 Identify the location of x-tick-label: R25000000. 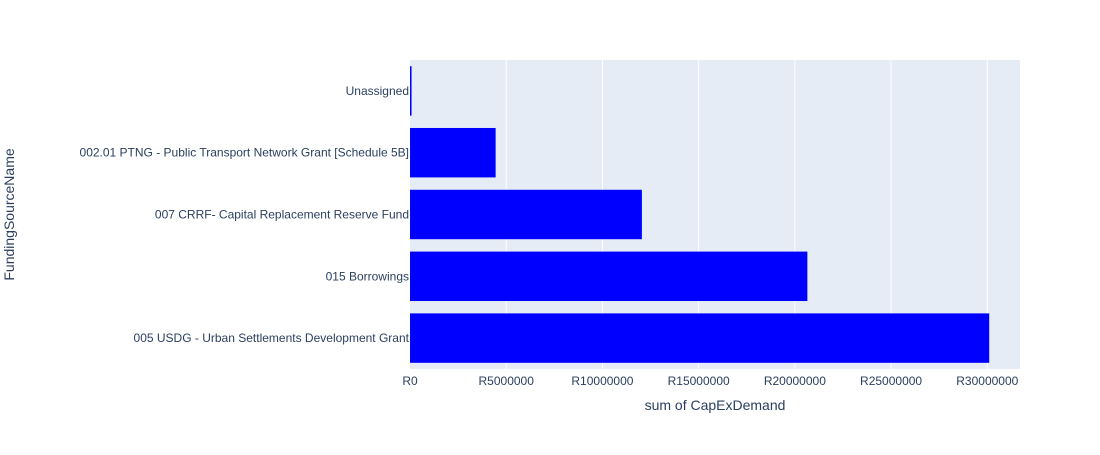
(891, 381).